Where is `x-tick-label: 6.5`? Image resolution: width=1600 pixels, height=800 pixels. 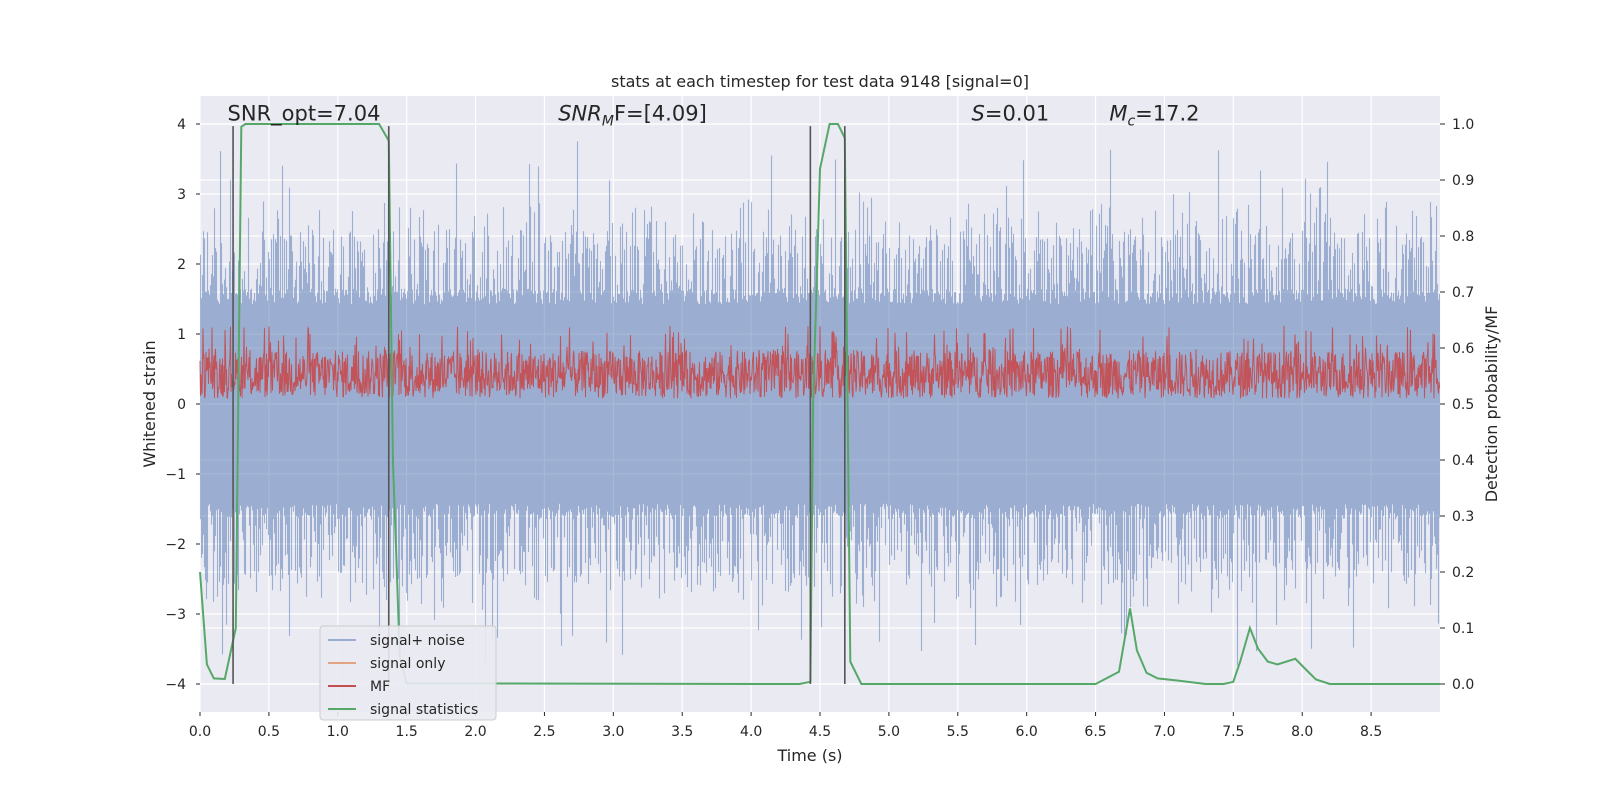
x-tick-label: 6.5 is located at coordinates (1095, 732).